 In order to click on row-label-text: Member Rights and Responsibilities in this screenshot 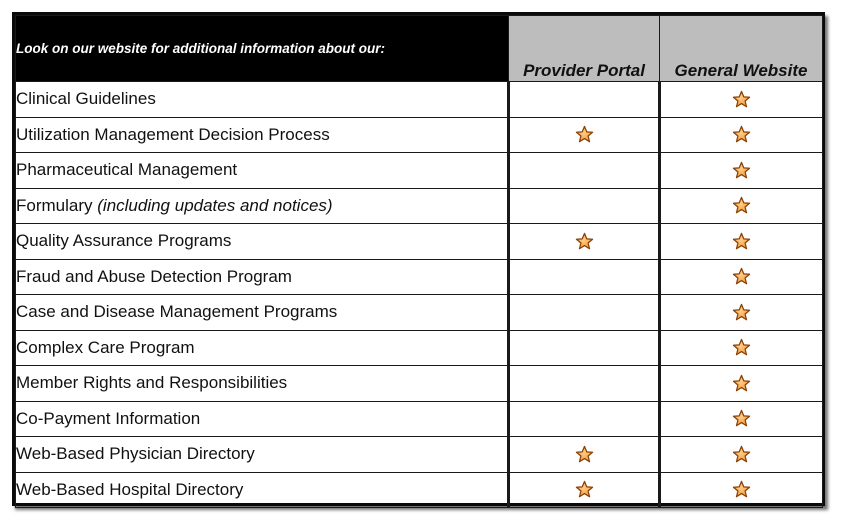, I will do `click(152, 383)`.